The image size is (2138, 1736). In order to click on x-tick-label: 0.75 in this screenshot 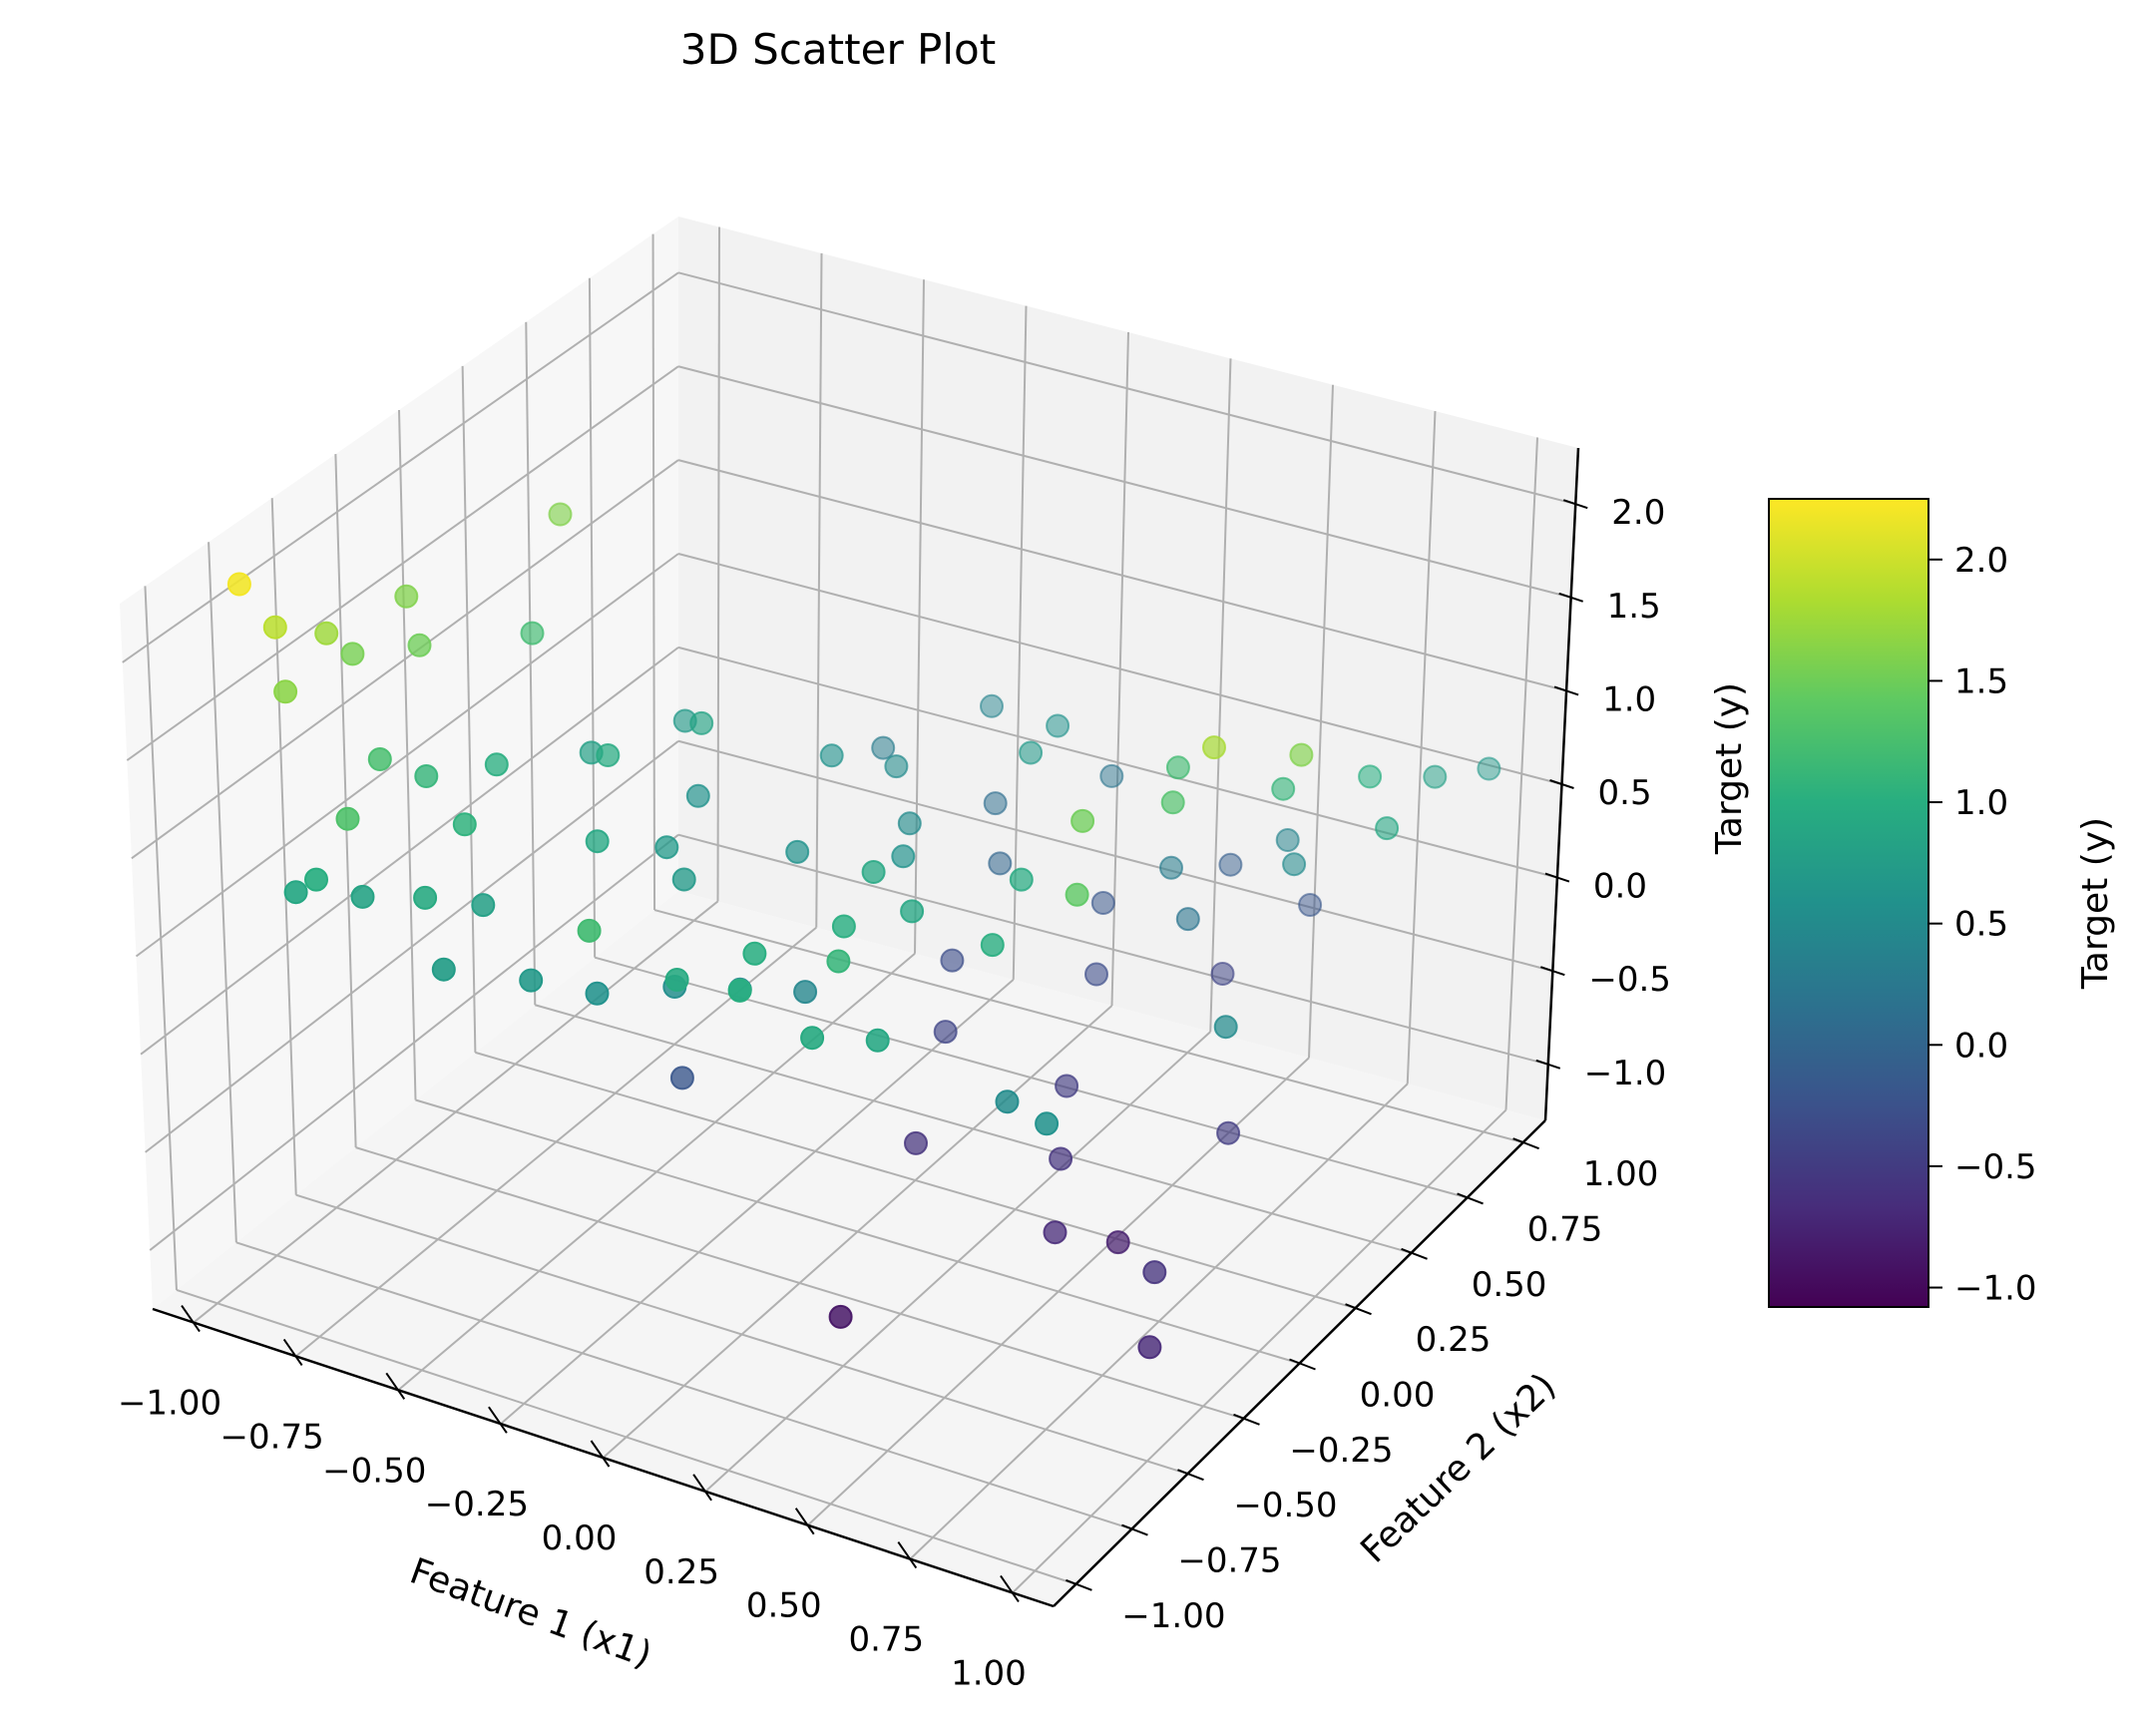, I will do `click(886, 1640)`.